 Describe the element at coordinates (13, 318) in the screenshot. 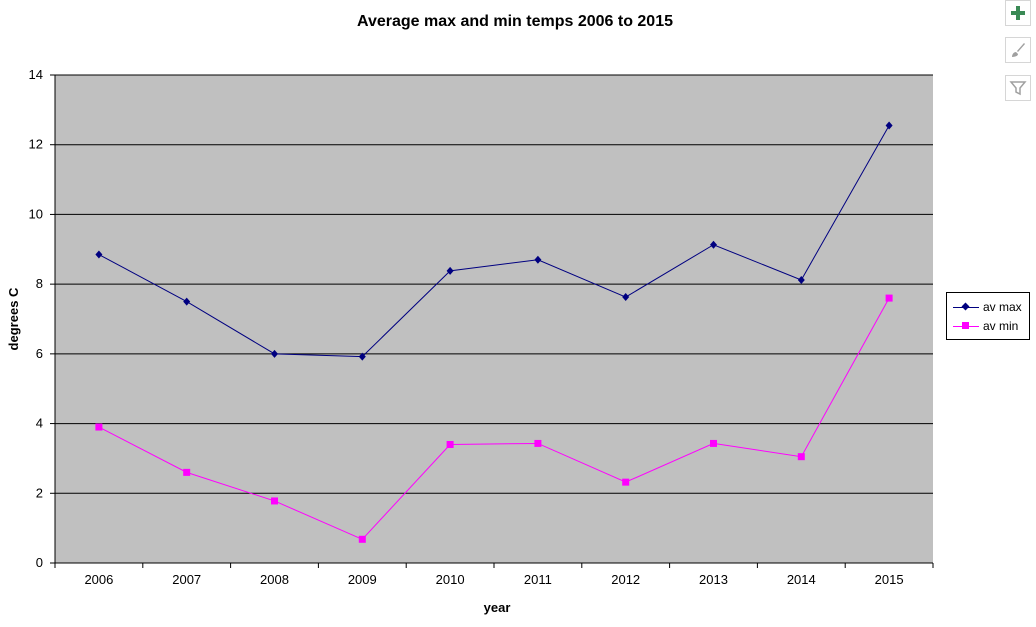

I see `y-axis-title: degrees C` at that location.